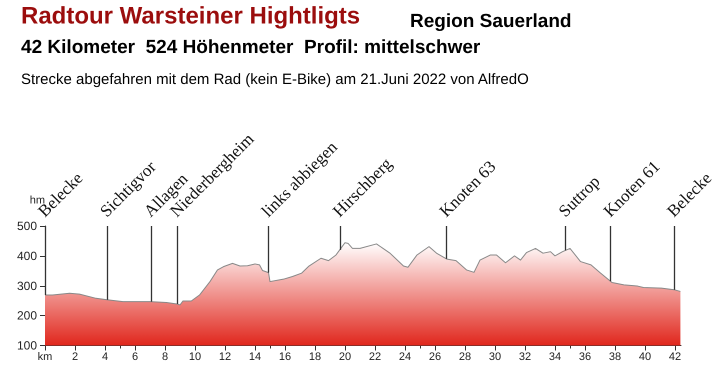  Describe the element at coordinates (27, 255) in the screenshot. I see `y-tick-label: 400` at that location.